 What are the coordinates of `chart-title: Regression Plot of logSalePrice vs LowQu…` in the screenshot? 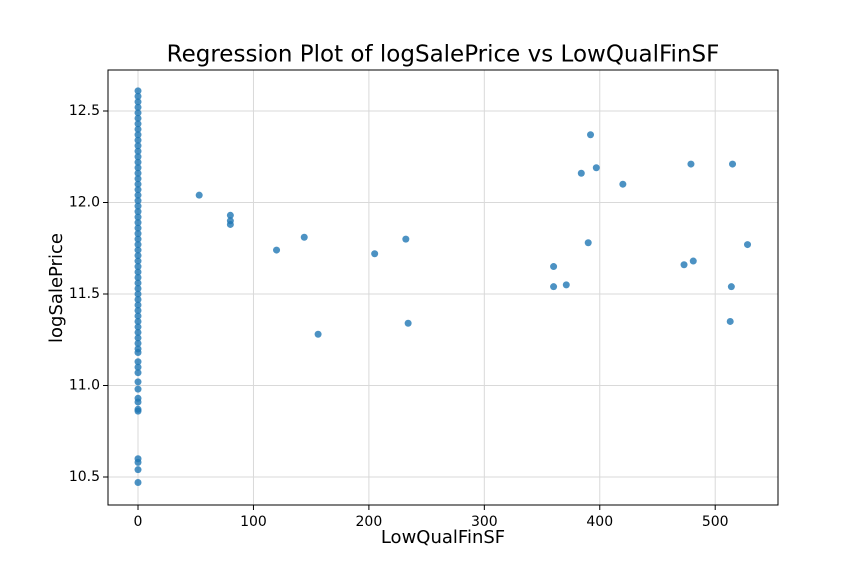 It's located at (443, 55).